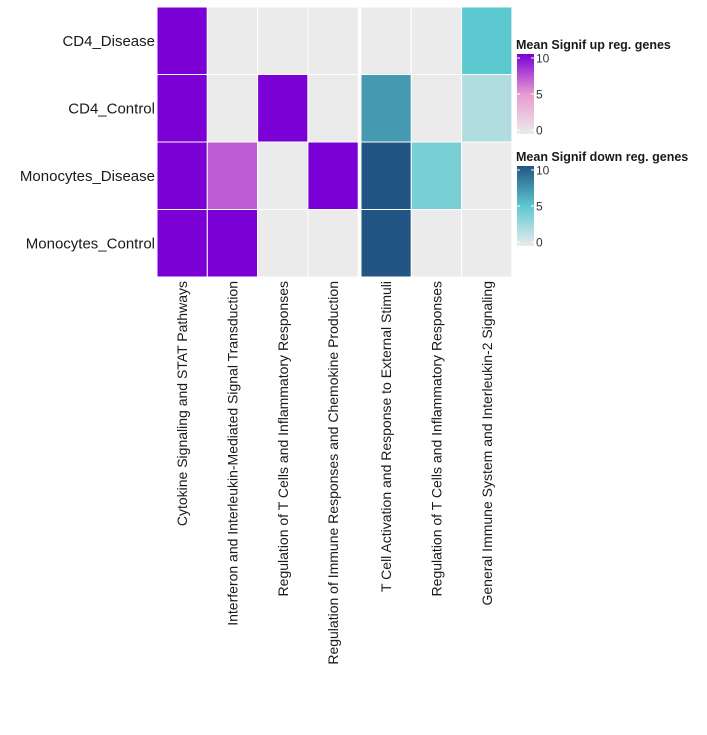 The height and width of the screenshot is (735, 707). What do you see at coordinates (87, 176) in the screenshot?
I see `row-label: Monocytes_Disease` at bounding box center [87, 176].